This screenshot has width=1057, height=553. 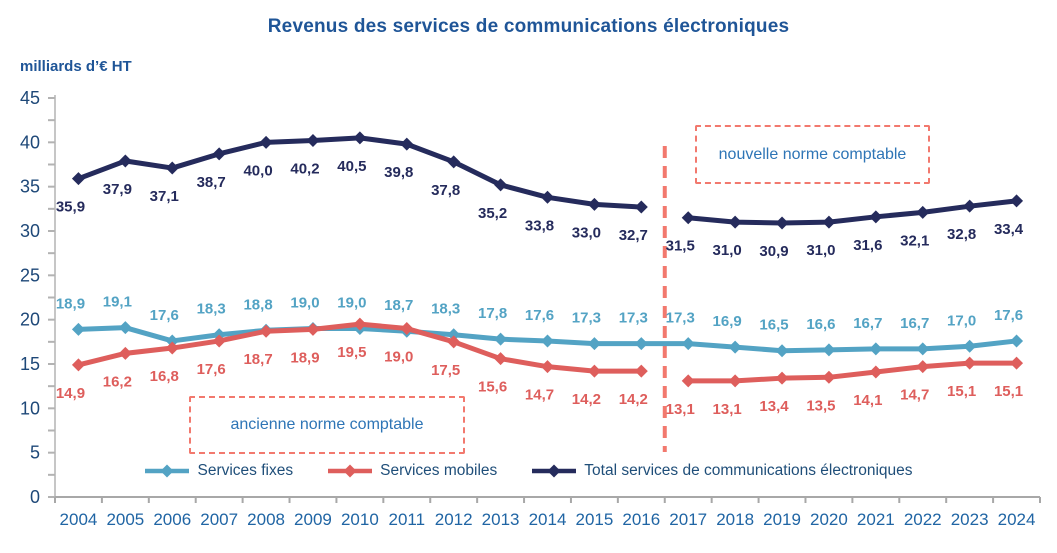 I want to click on data-point-label: 35,9, so click(x=70, y=207).